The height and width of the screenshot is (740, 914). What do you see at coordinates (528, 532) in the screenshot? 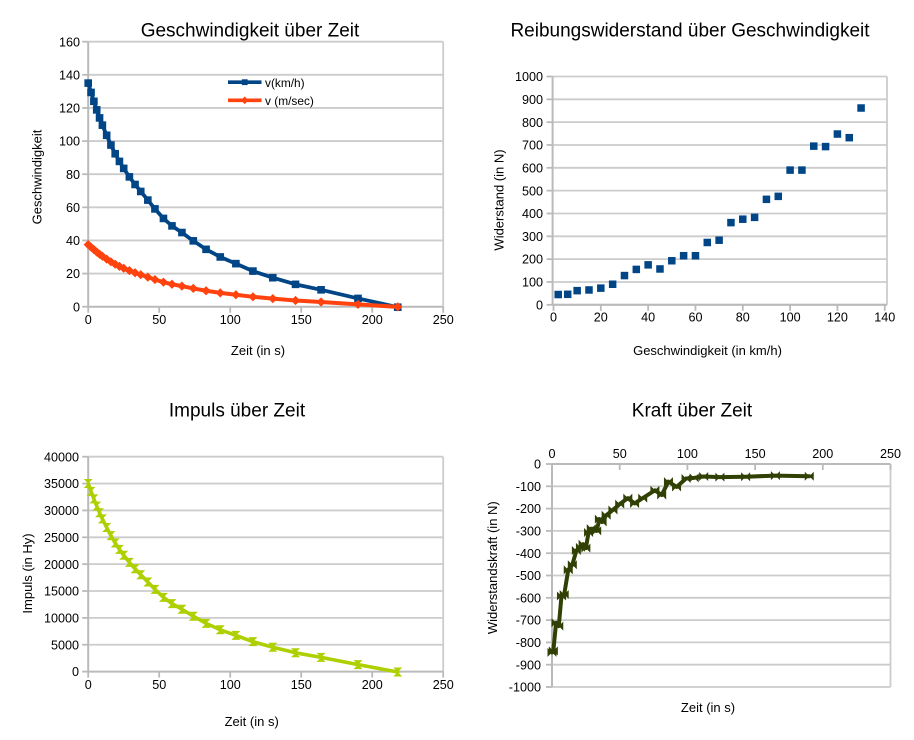
I see `svg-text: -300` at bounding box center [528, 532].